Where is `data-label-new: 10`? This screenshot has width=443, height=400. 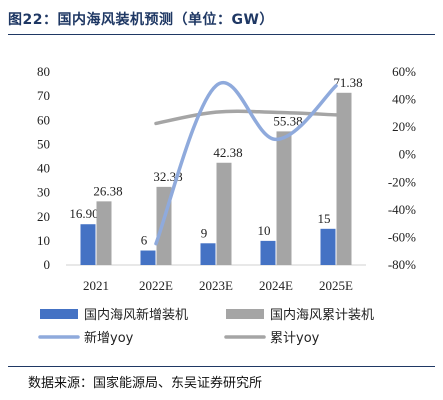 data-label-new: 10 is located at coordinates (264, 230).